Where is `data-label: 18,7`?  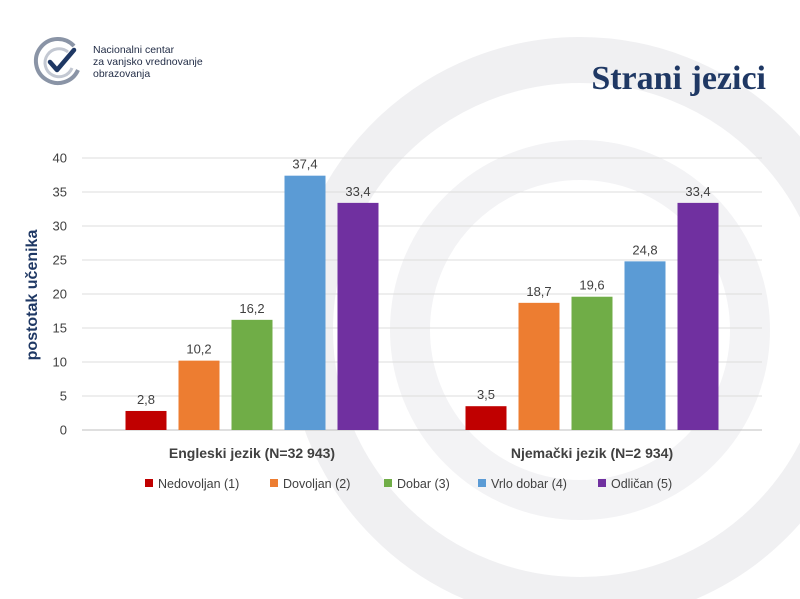 data-label: 18,7 is located at coordinates (538, 291).